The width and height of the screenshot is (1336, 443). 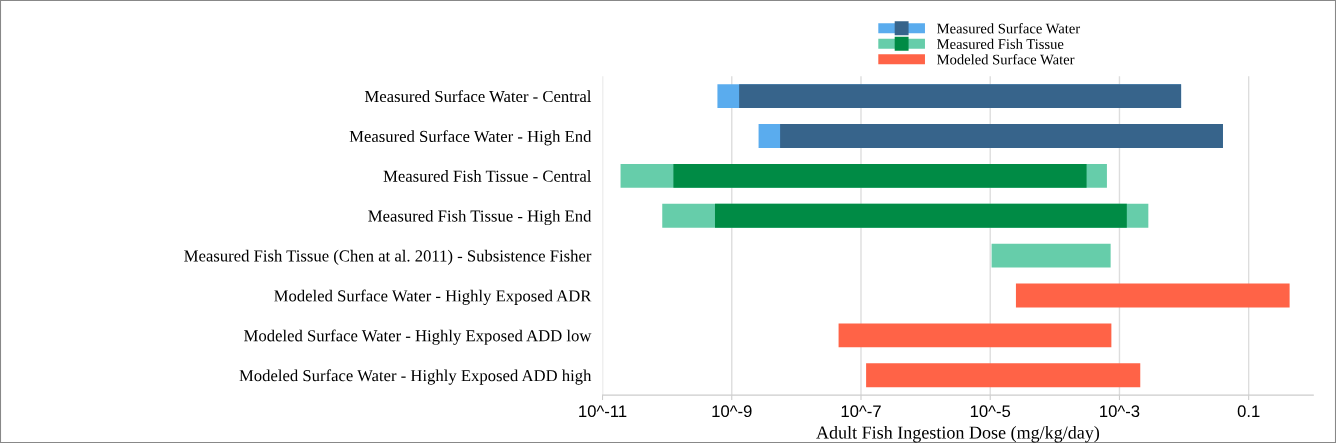 What do you see at coordinates (603, 411) in the screenshot?
I see `x-tick-label: 10^-11` at bounding box center [603, 411].